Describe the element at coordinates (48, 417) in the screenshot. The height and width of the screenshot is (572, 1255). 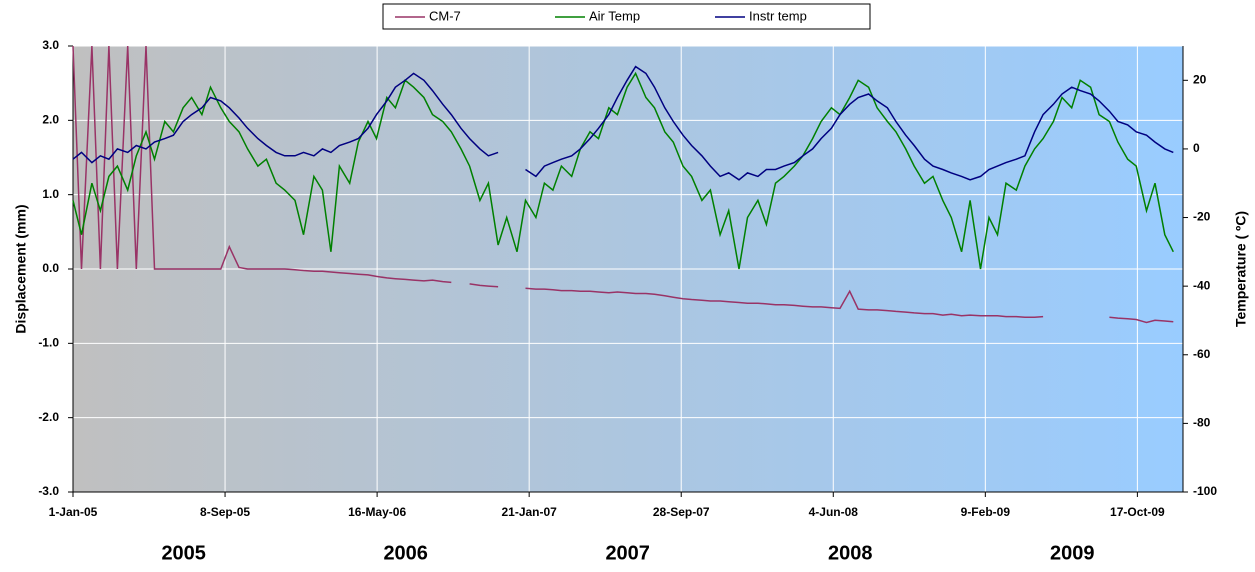
I see `y-tick-label: -2.0` at that location.